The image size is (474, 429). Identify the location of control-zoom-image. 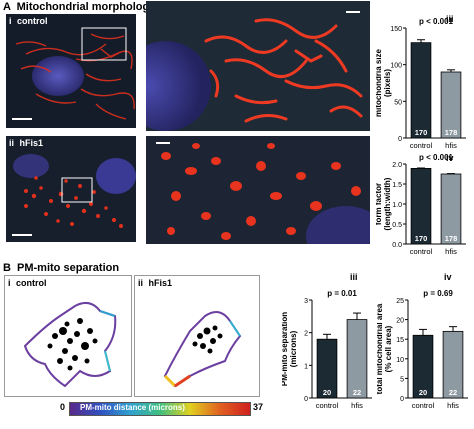
(258, 66).